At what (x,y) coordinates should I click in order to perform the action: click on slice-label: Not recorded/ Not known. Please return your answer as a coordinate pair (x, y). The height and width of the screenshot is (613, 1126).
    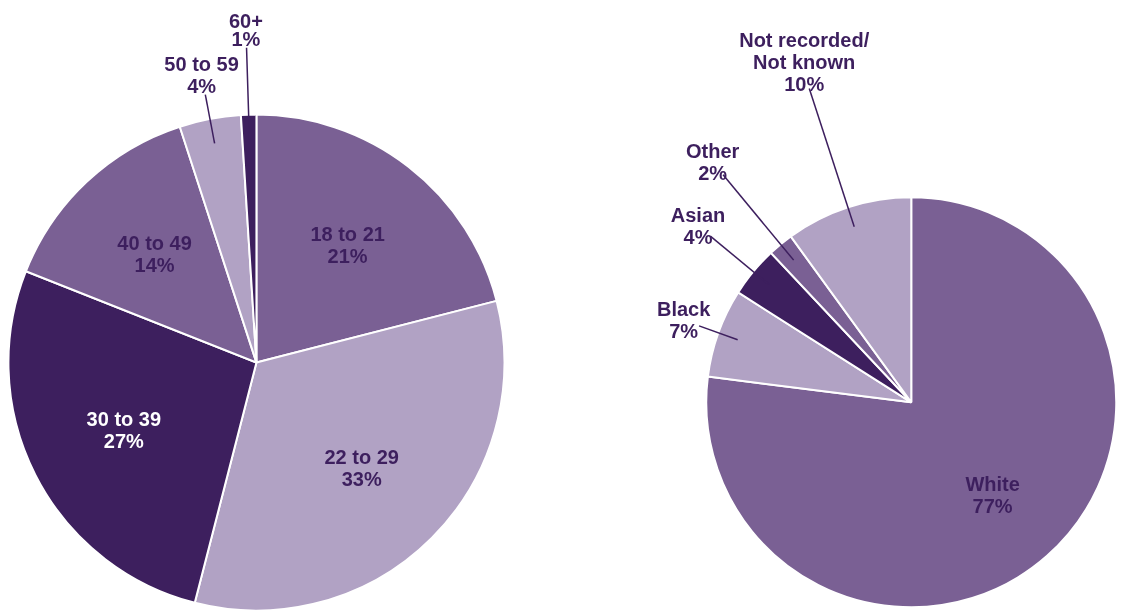
    Looking at the image, I should click on (804, 50).